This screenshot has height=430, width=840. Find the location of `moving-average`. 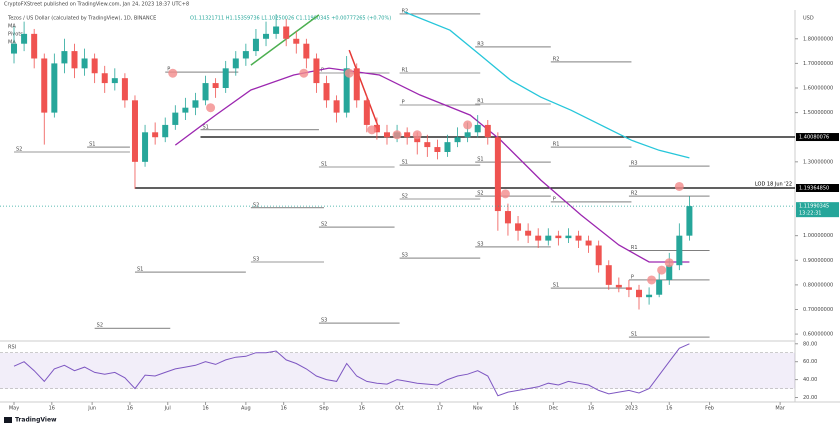

moving-average is located at coordinates (547, 85).